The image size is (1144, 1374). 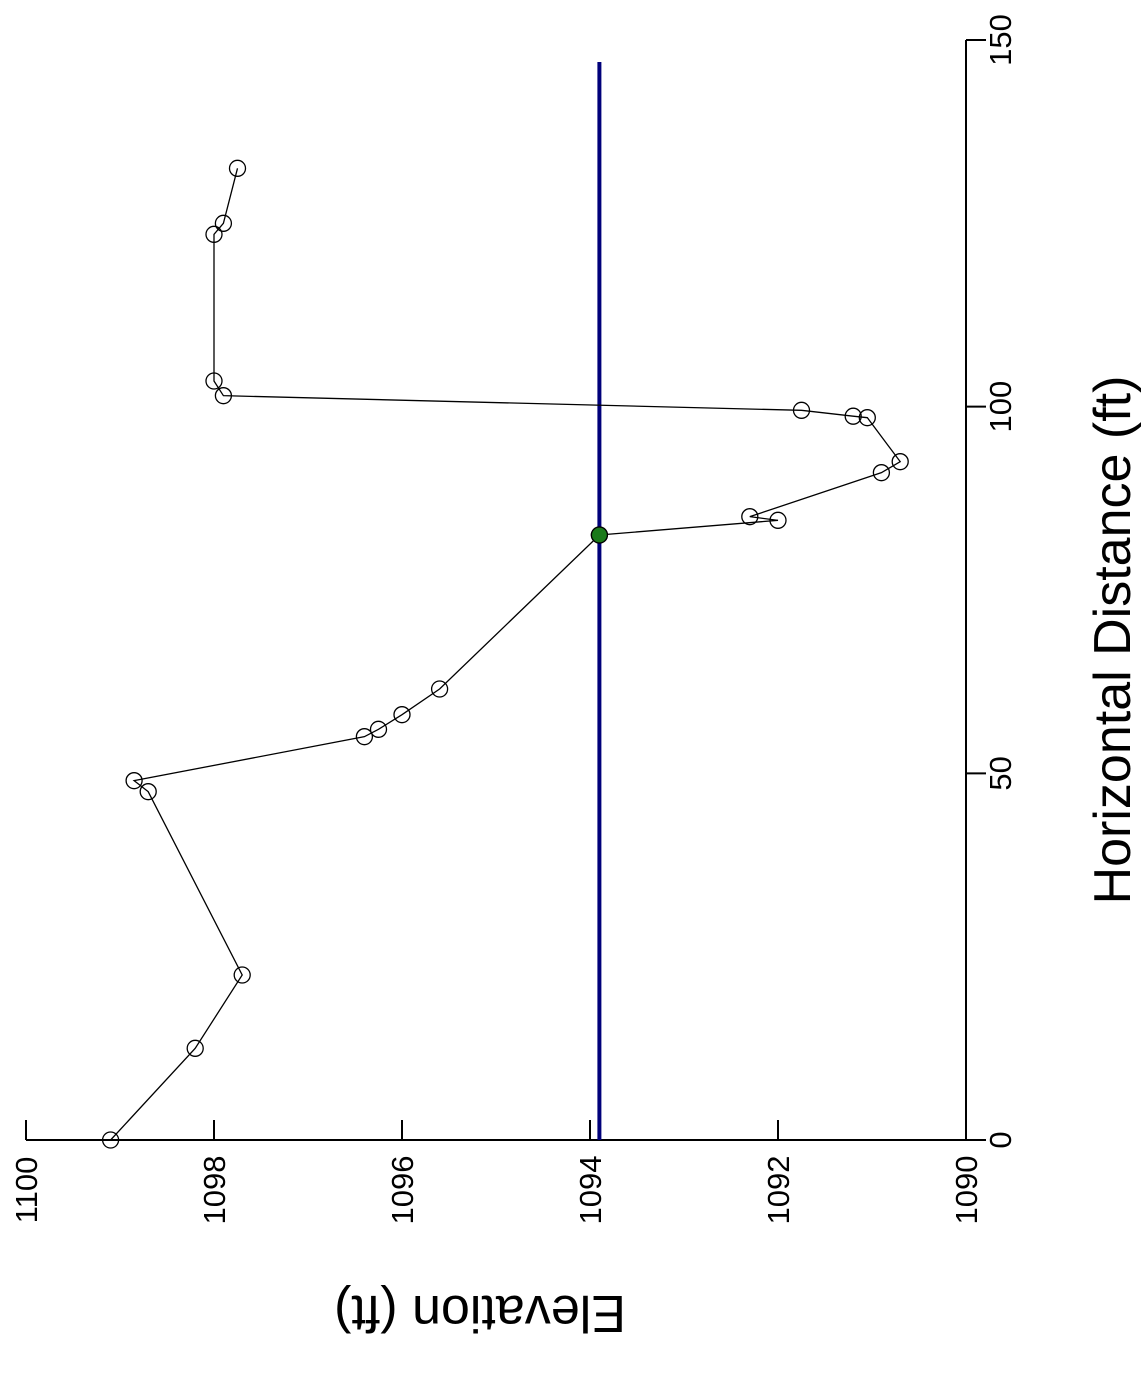 What do you see at coordinates (590, 1190) in the screenshot?
I see `y-tick-label: 1094` at bounding box center [590, 1190].